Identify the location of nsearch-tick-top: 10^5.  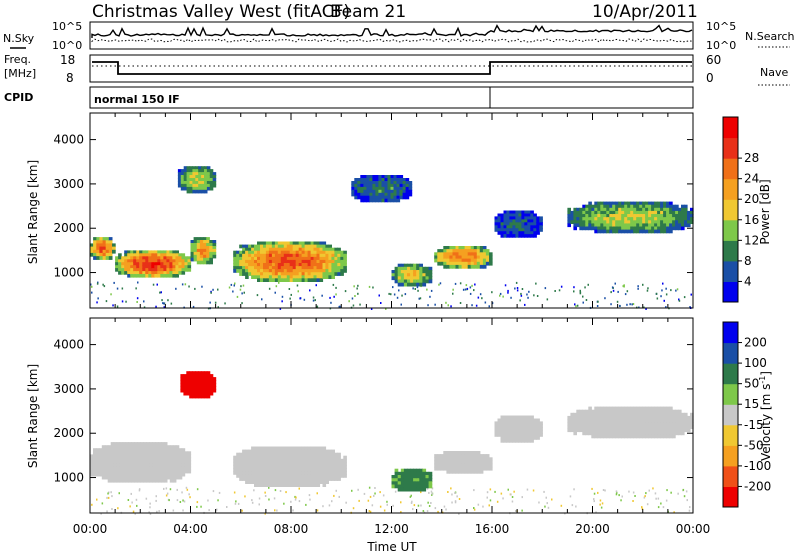
(721, 26).